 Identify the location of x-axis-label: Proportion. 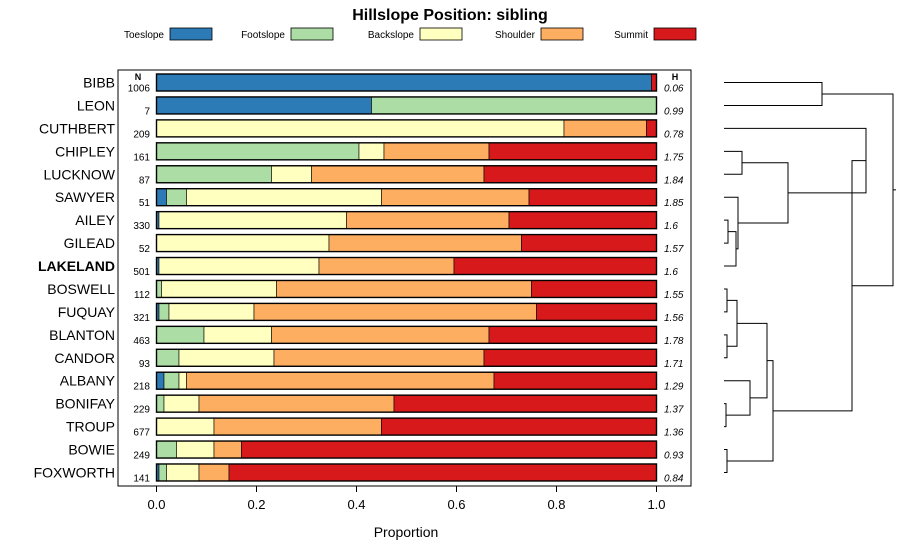
(406, 532).